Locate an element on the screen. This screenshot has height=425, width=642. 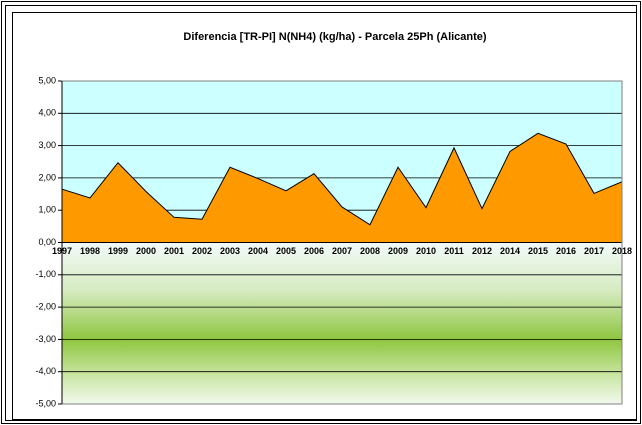
y-tick-label: 1,00 is located at coordinates (47, 210).